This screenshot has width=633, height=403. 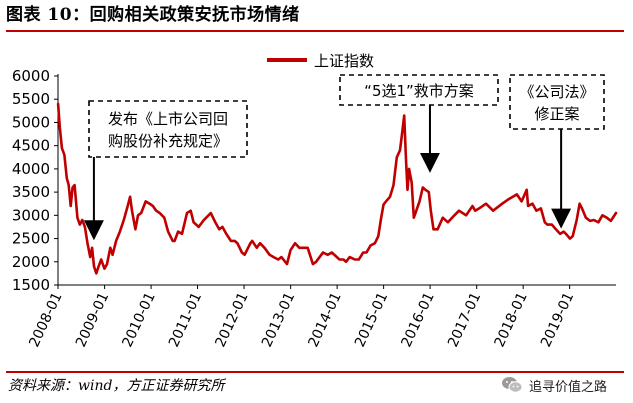 I want to click on footer-divider, so click(x=315, y=372).